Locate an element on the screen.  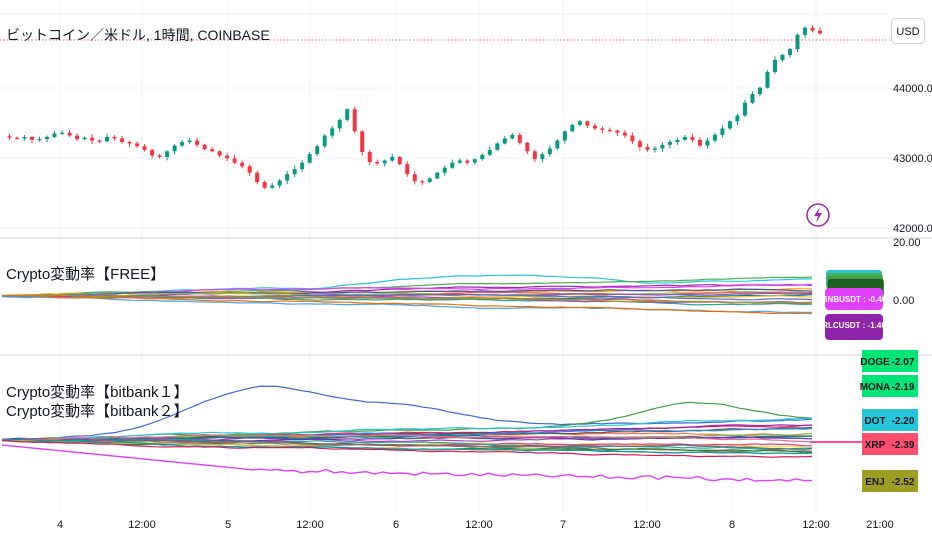
symbol-title: ビットコイン／米ドル, 1時間, COINBASE is located at coordinates (138, 35).